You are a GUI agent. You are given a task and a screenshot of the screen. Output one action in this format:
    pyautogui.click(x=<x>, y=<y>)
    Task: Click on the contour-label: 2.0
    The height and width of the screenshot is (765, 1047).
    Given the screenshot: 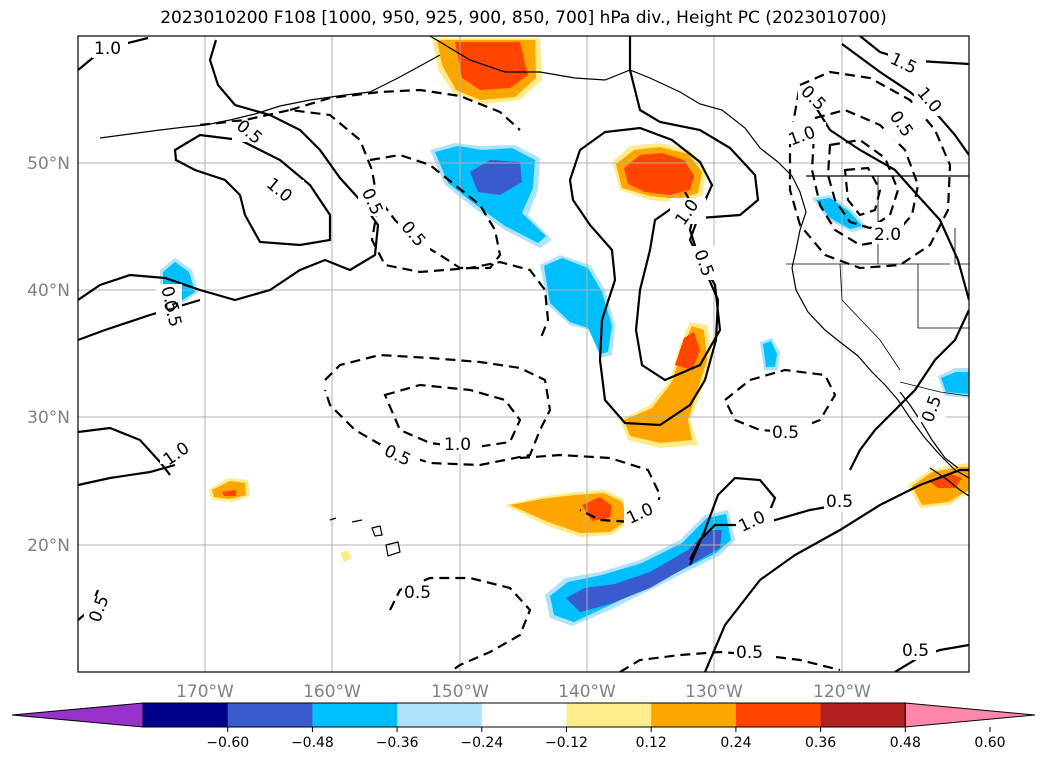 What is the action you would take?
    pyautogui.click(x=888, y=233)
    